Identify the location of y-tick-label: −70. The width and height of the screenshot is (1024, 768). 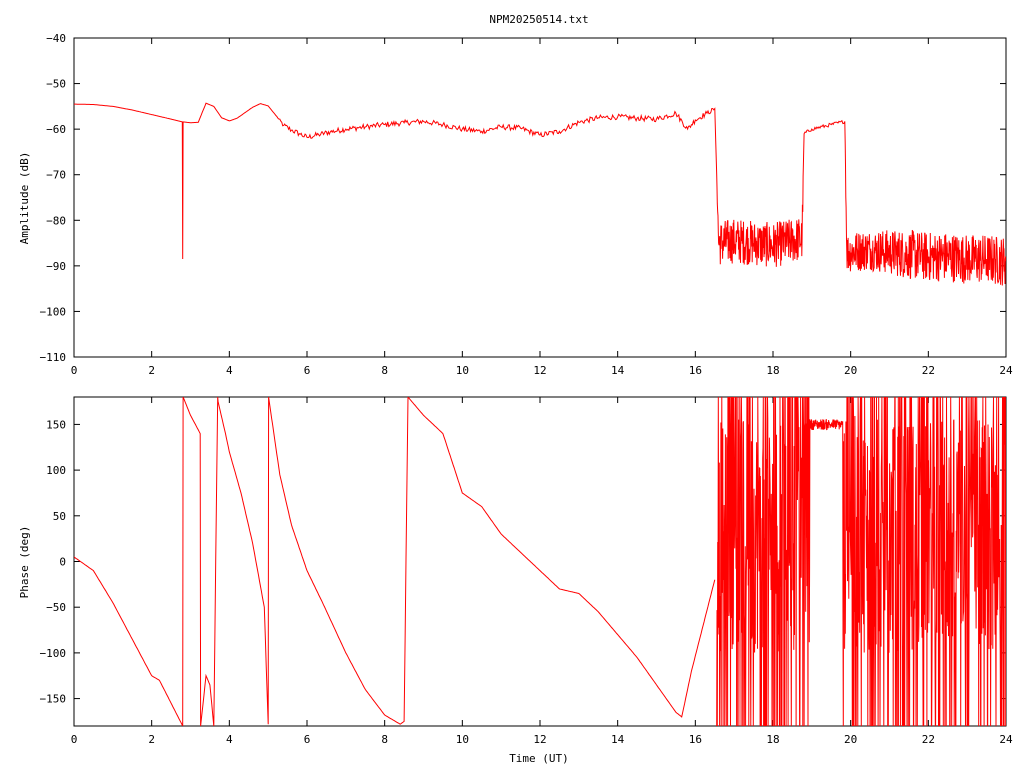
(56, 175).